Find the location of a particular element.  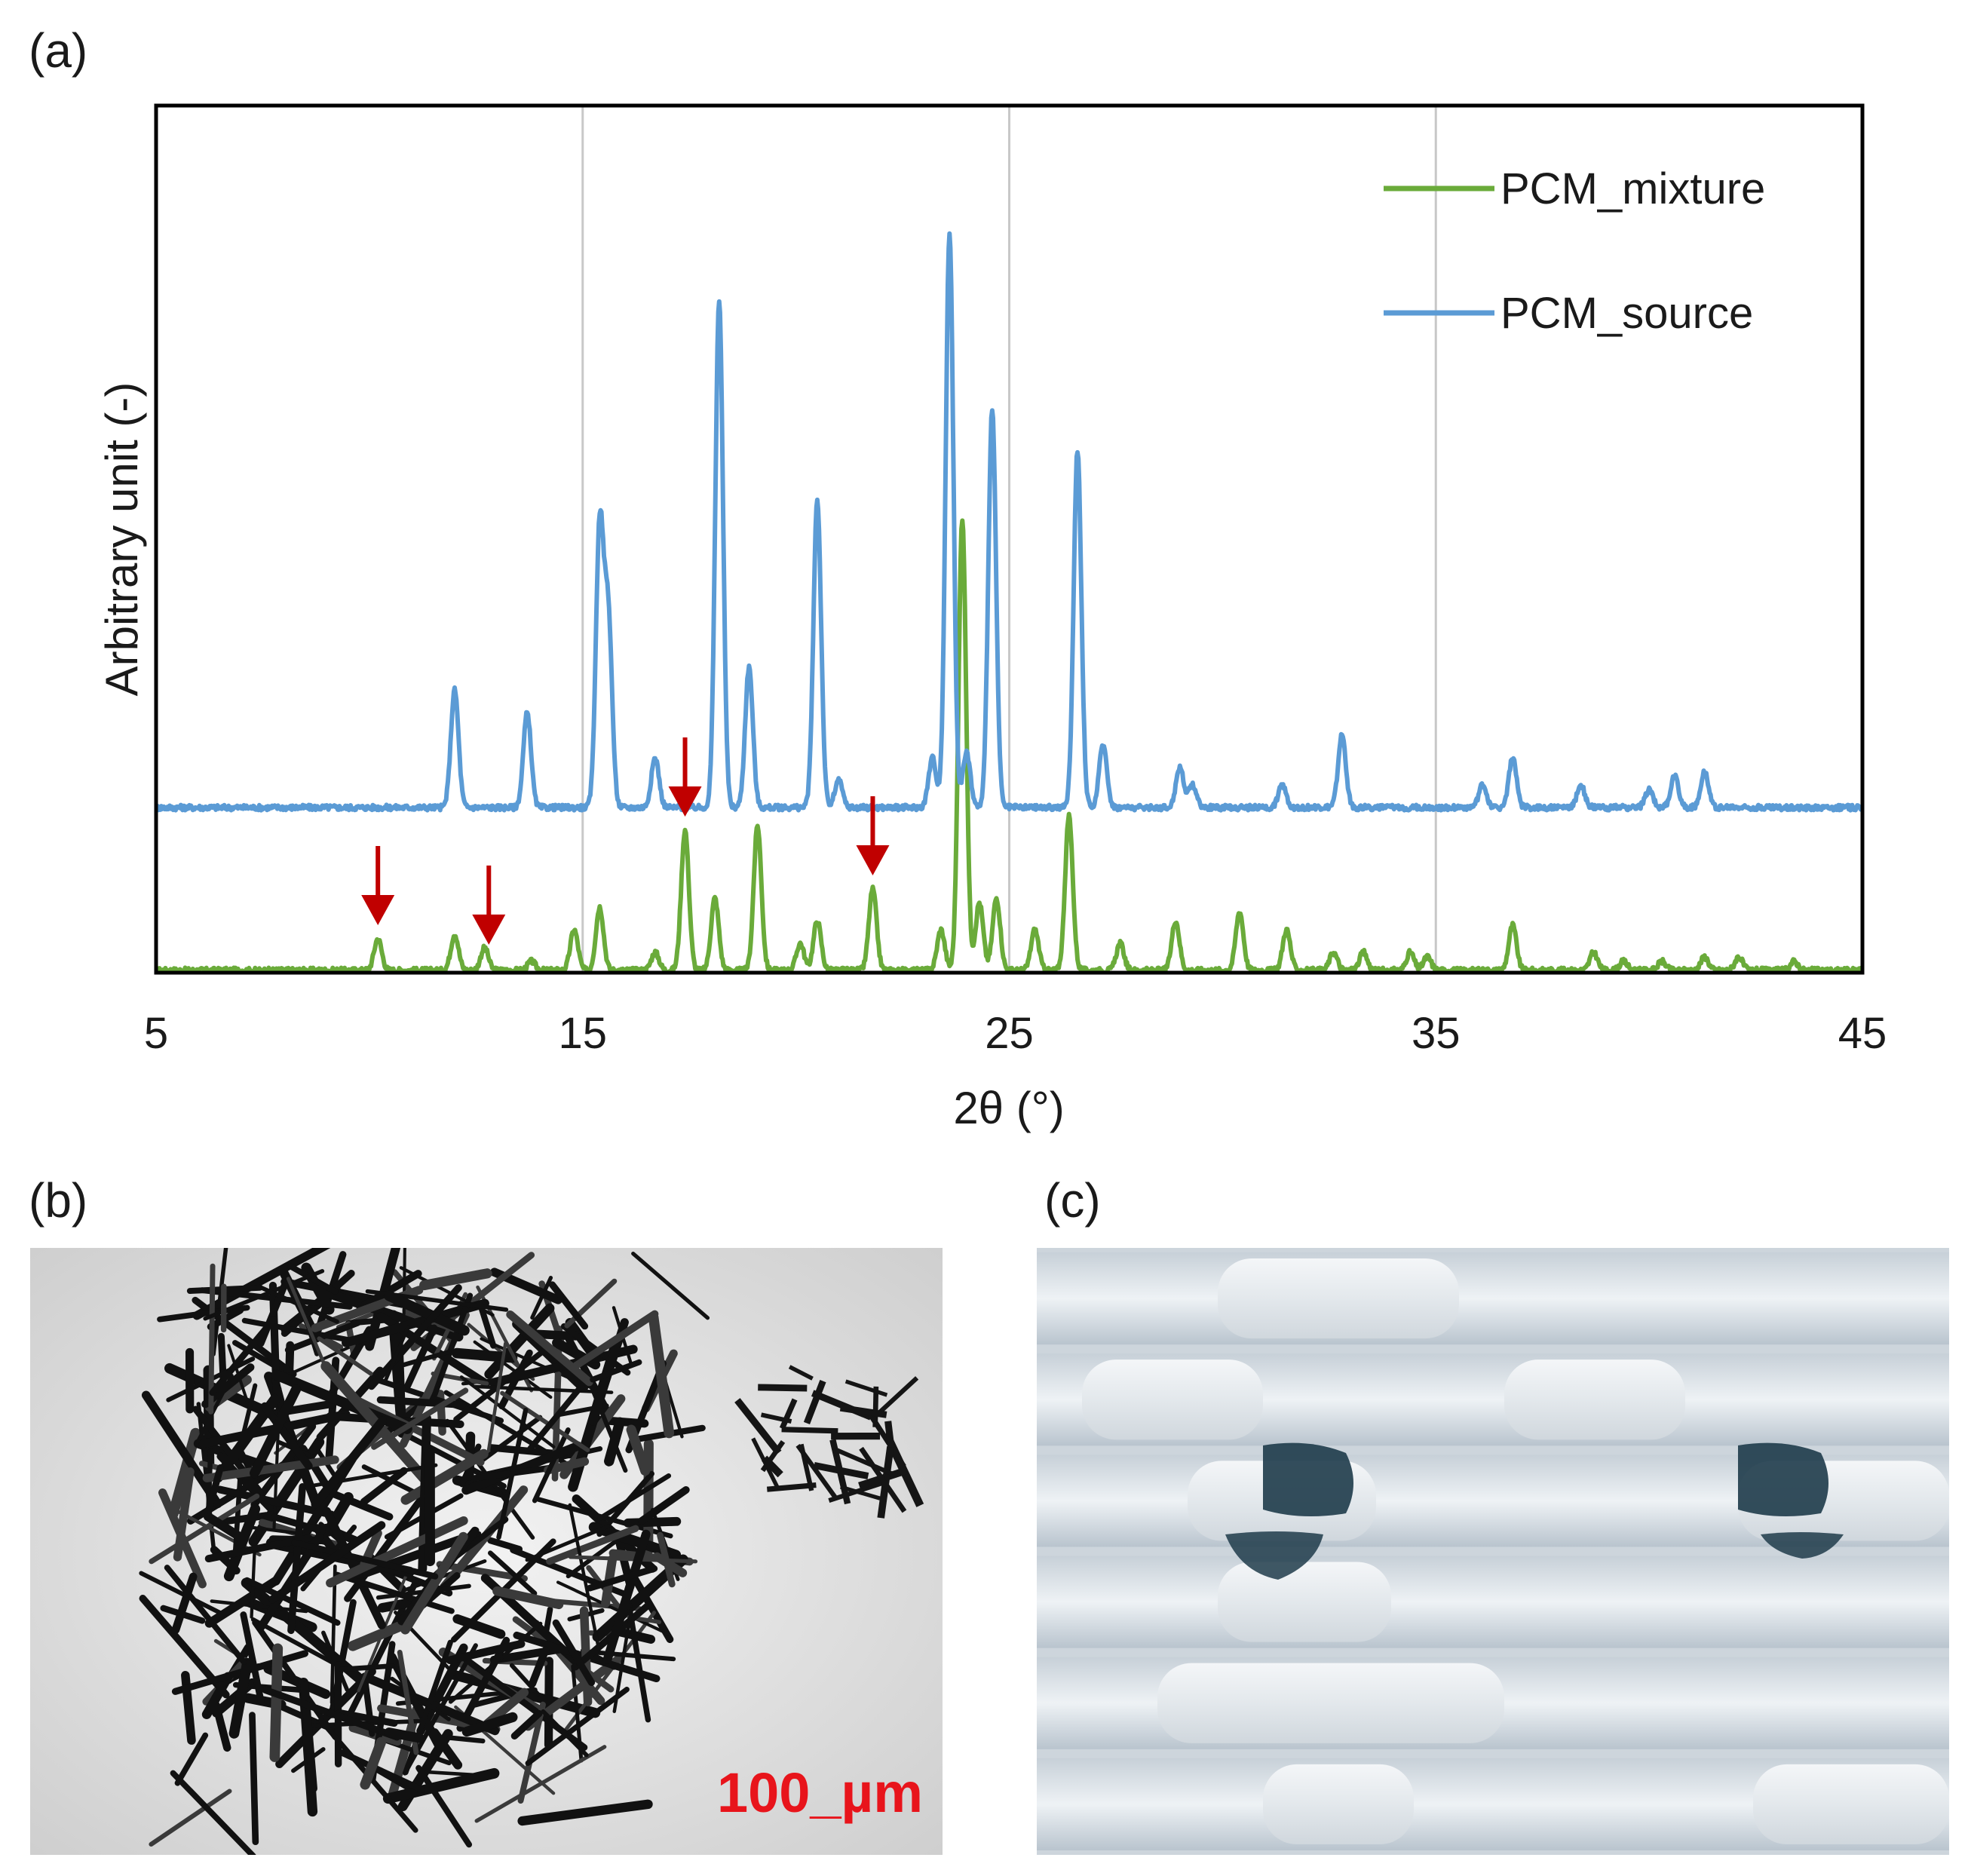

capsule-tubes-image is located at coordinates (1493, 1551).